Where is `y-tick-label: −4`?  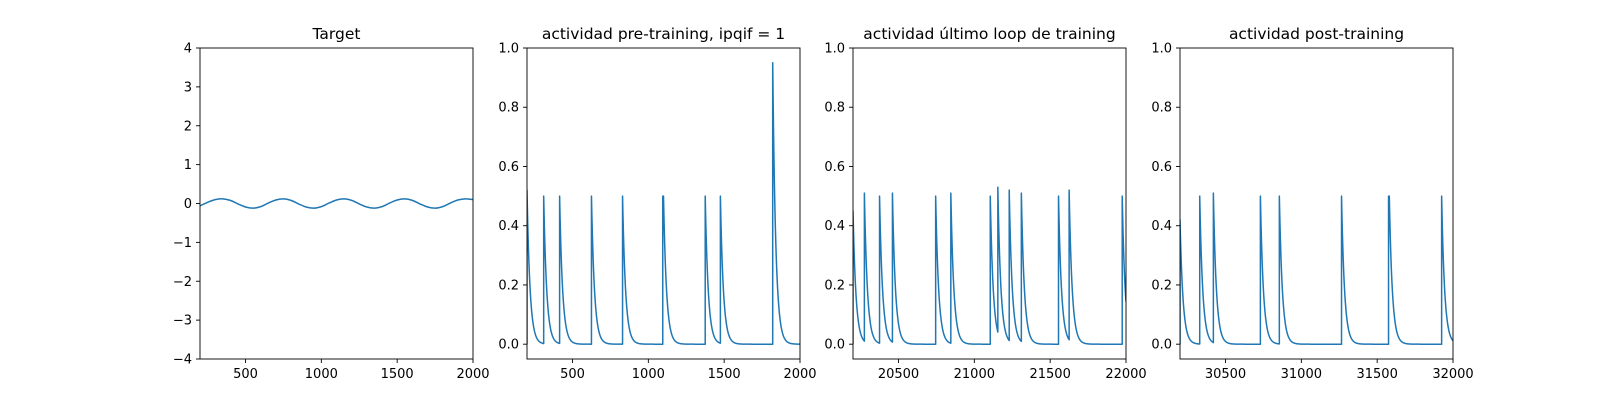
y-tick-label: −4 is located at coordinates (182, 360).